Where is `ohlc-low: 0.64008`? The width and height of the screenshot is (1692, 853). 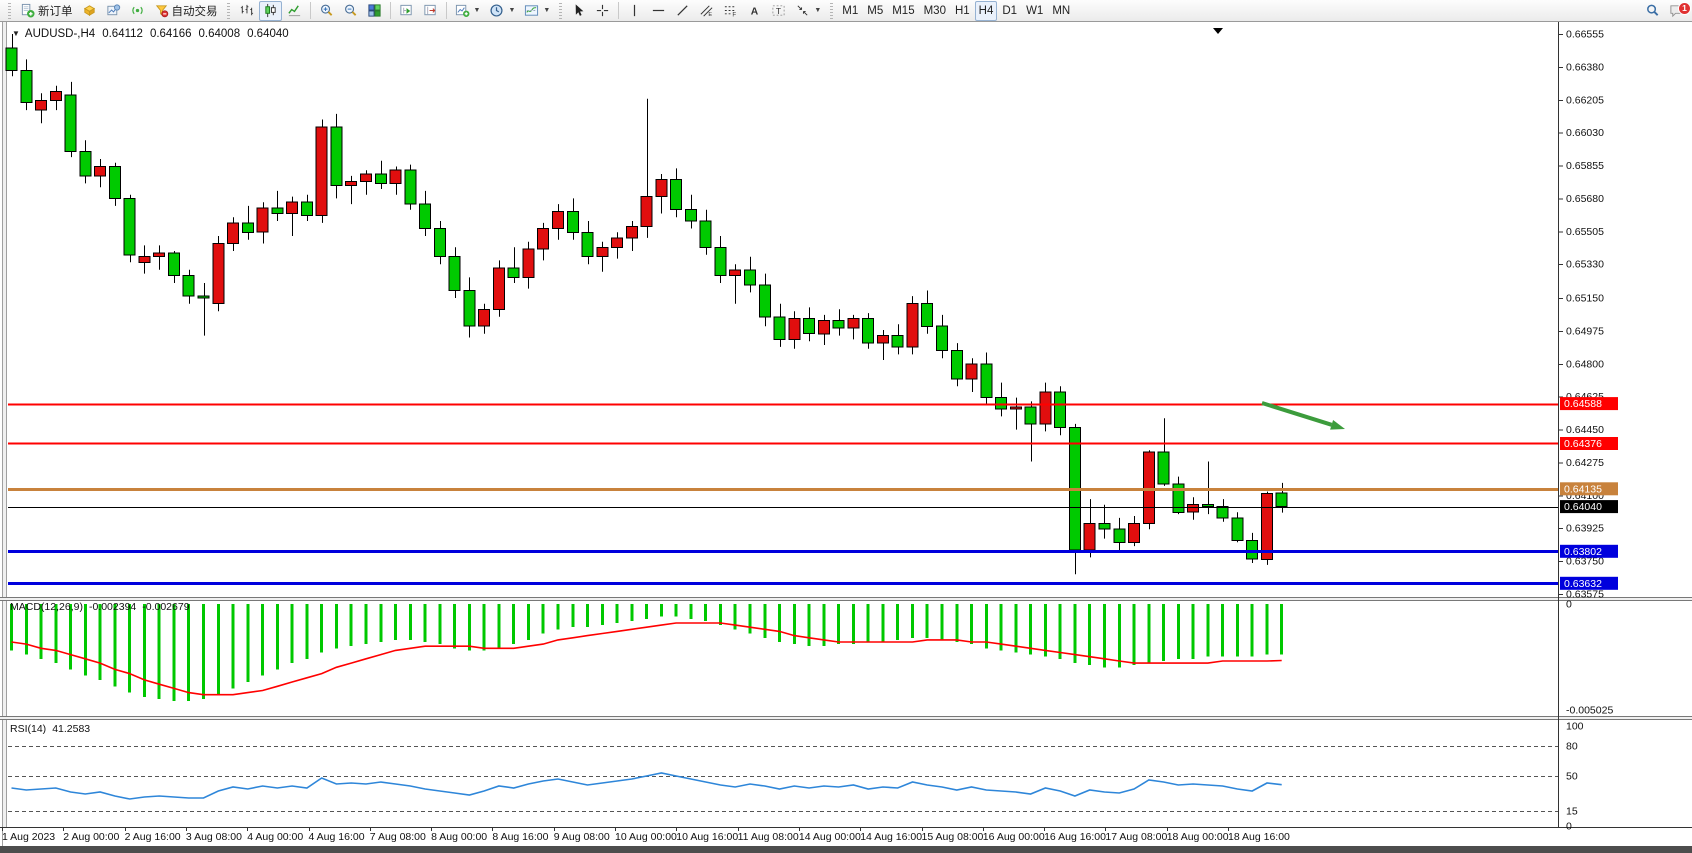 ohlc-low: 0.64008 is located at coordinates (219, 34).